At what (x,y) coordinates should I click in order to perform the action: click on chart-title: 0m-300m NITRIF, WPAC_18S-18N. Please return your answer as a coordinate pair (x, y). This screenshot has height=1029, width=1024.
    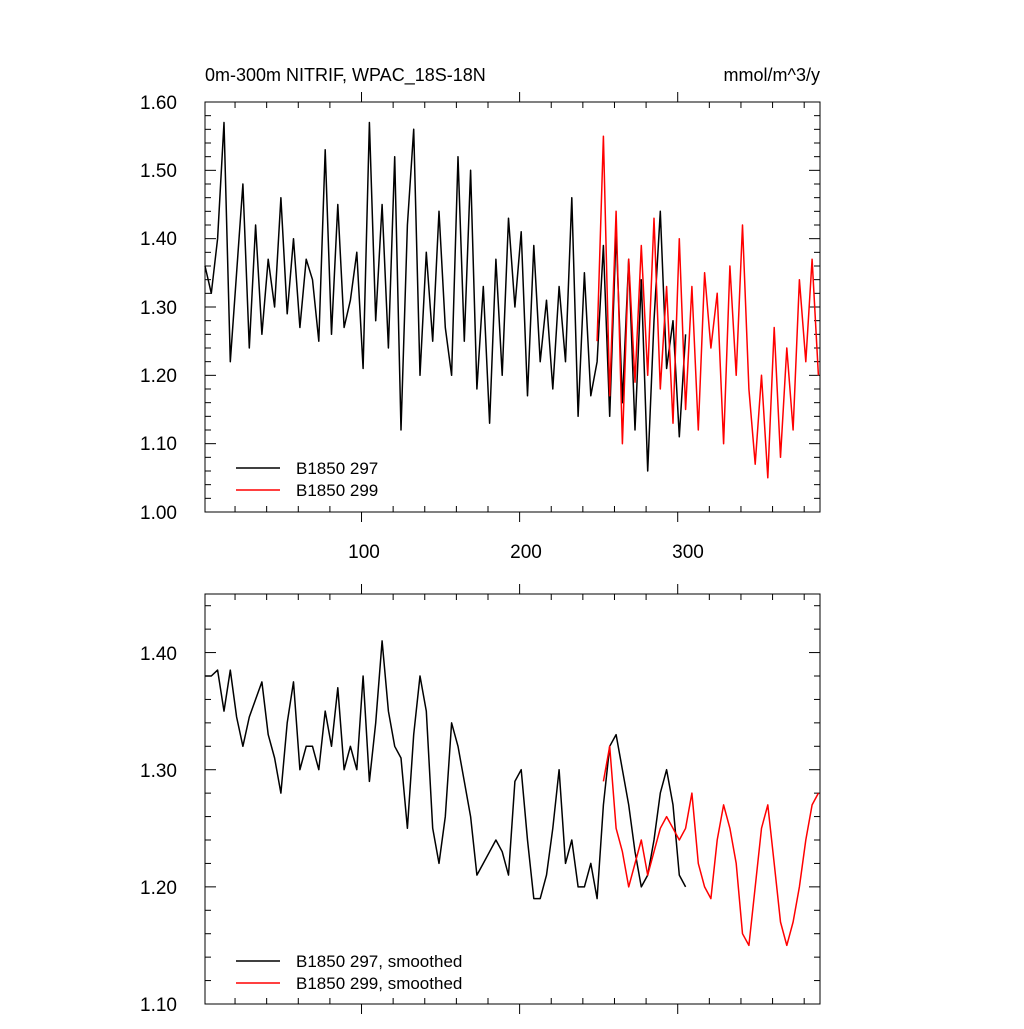
    Looking at the image, I should click on (345, 75).